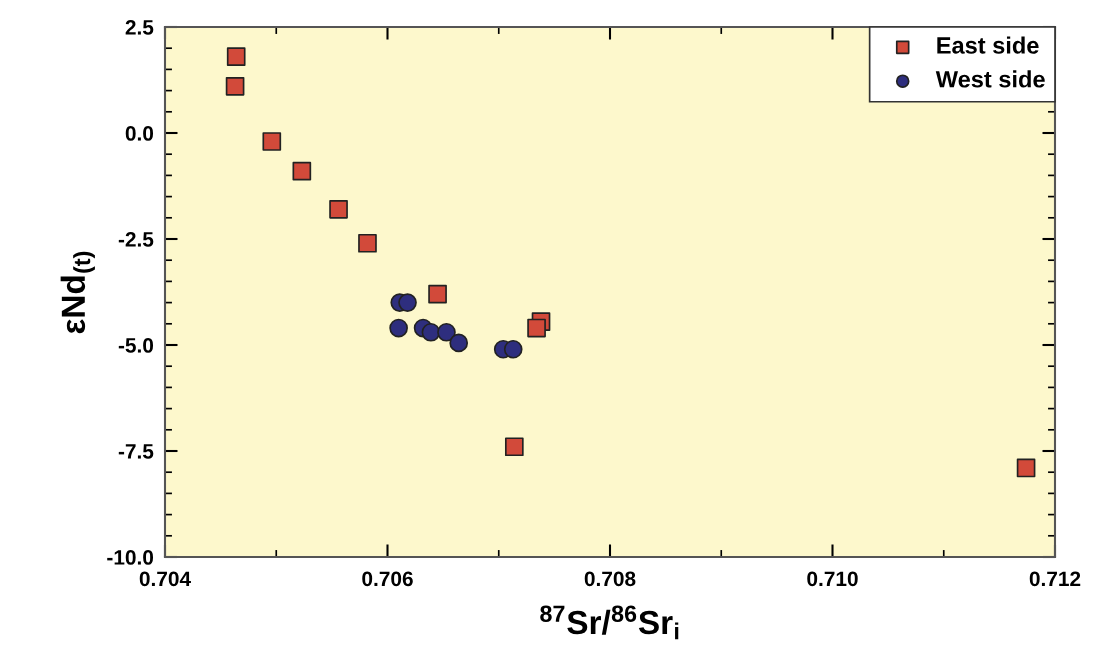 Image resolution: width=1098 pixels, height=670 pixels. Describe the element at coordinates (1055, 579) in the screenshot. I see `x-tick-label: 0.712` at that location.